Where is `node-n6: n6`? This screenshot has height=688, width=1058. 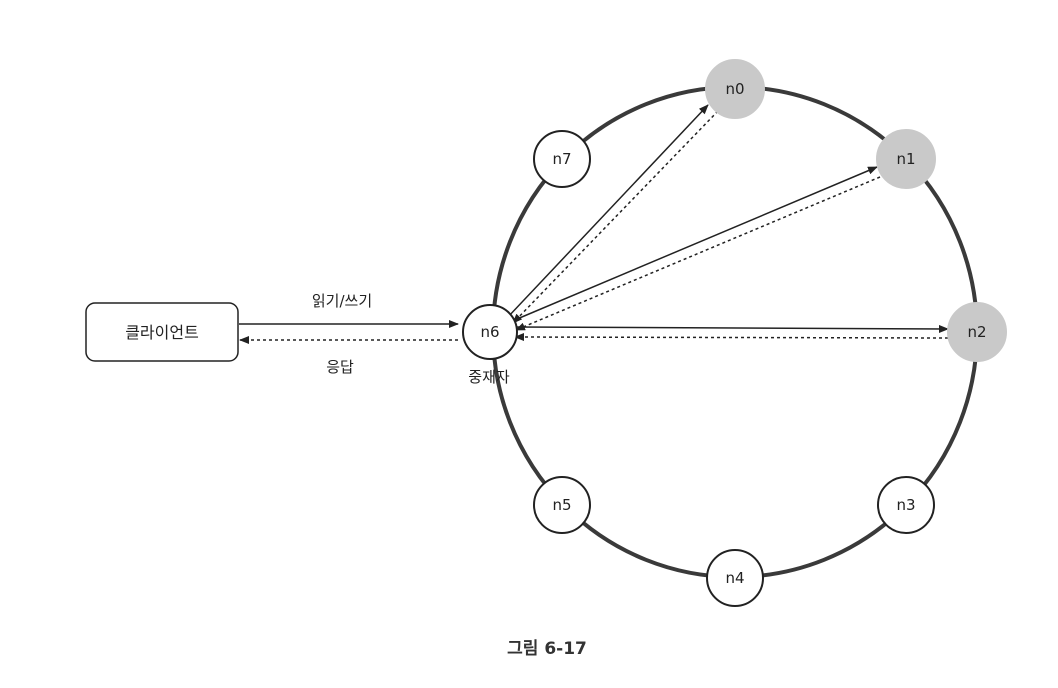
node-n6: n6 is located at coordinates (490, 332).